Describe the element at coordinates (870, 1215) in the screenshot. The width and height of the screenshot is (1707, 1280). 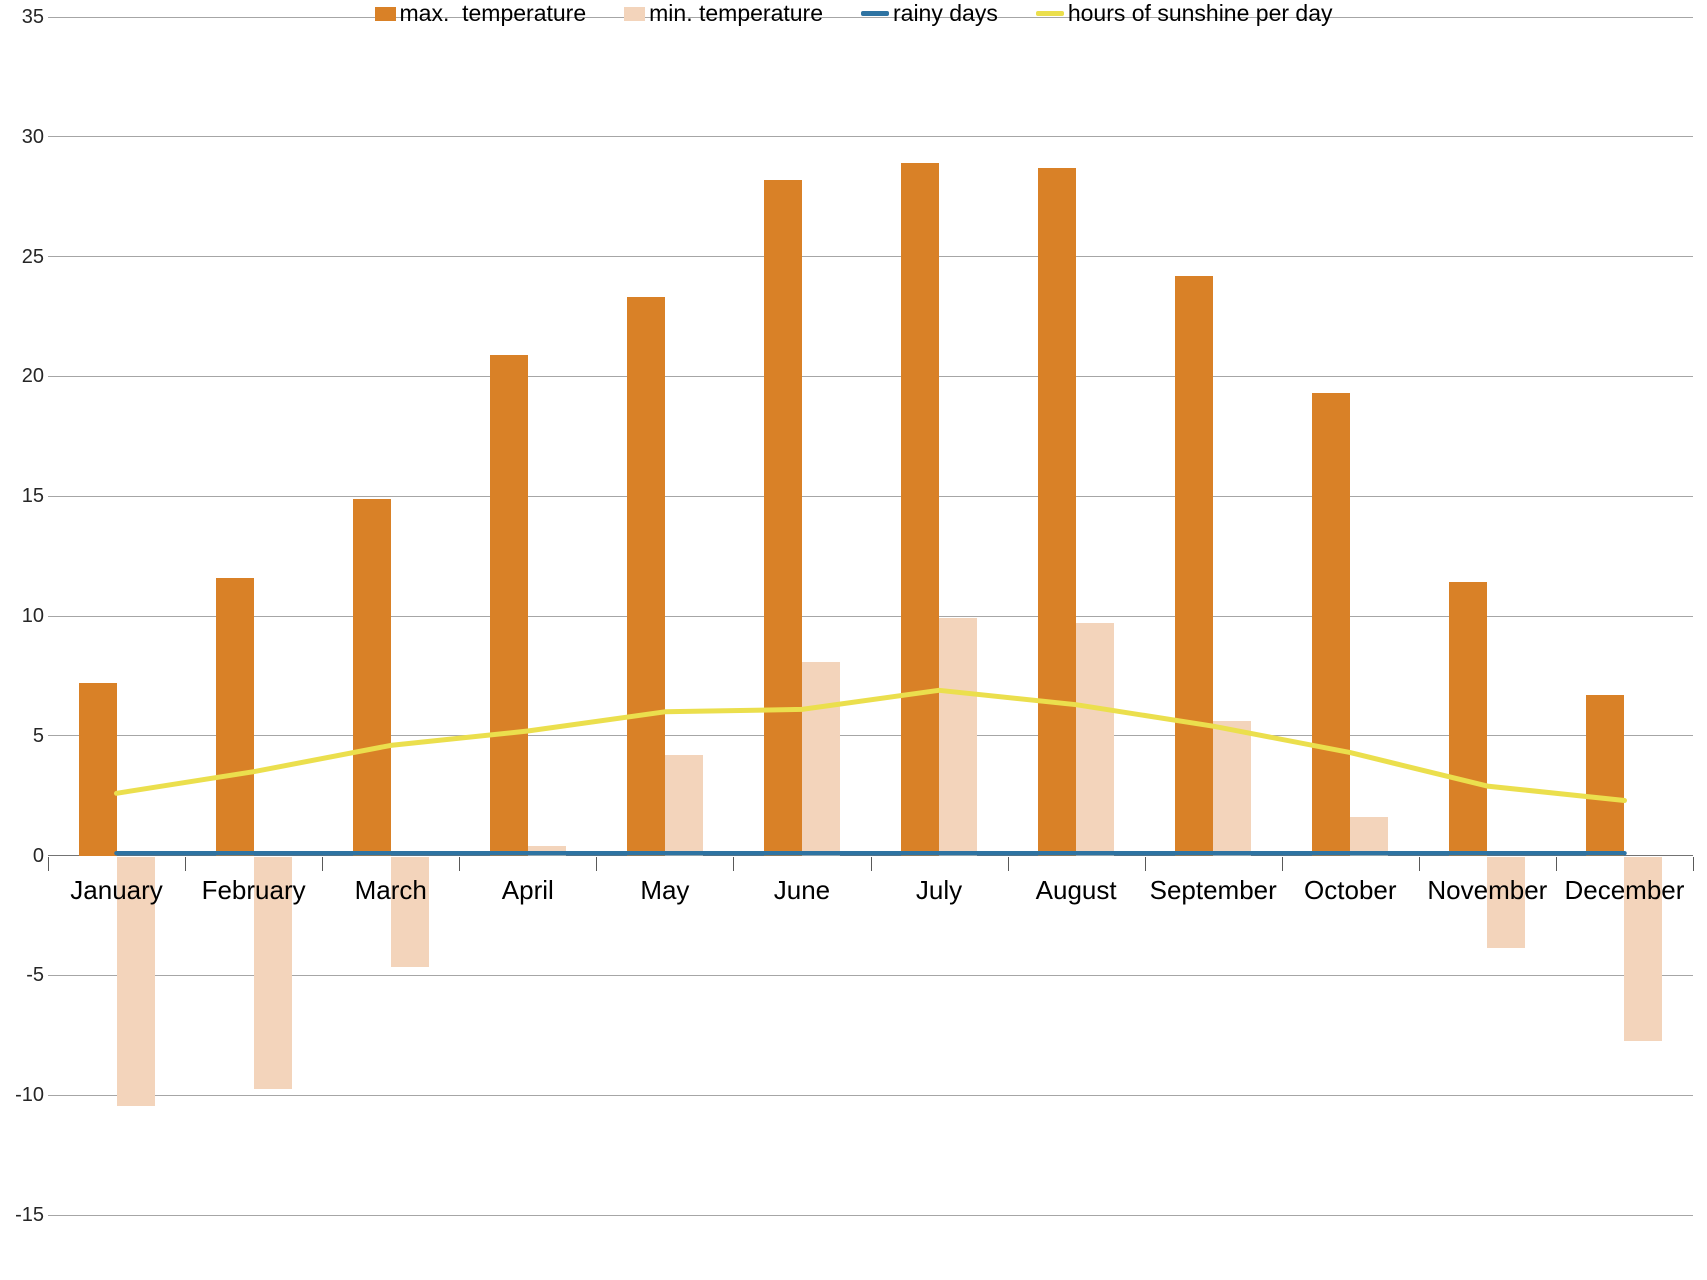
I see `gridline--15` at that location.